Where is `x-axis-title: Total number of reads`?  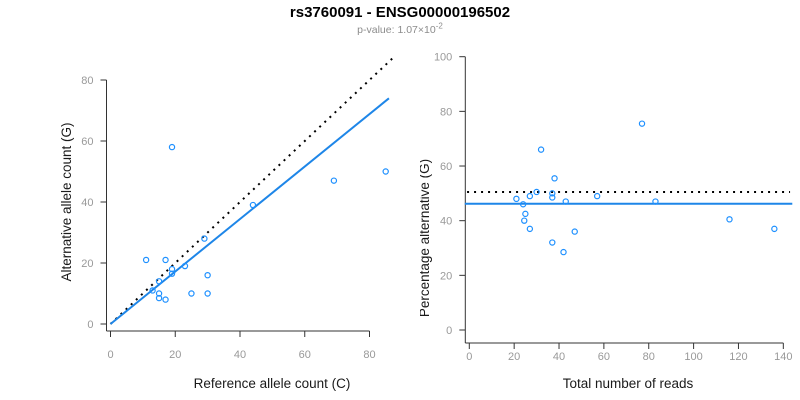
x-axis-title: Total number of reads is located at coordinates (628, 383).